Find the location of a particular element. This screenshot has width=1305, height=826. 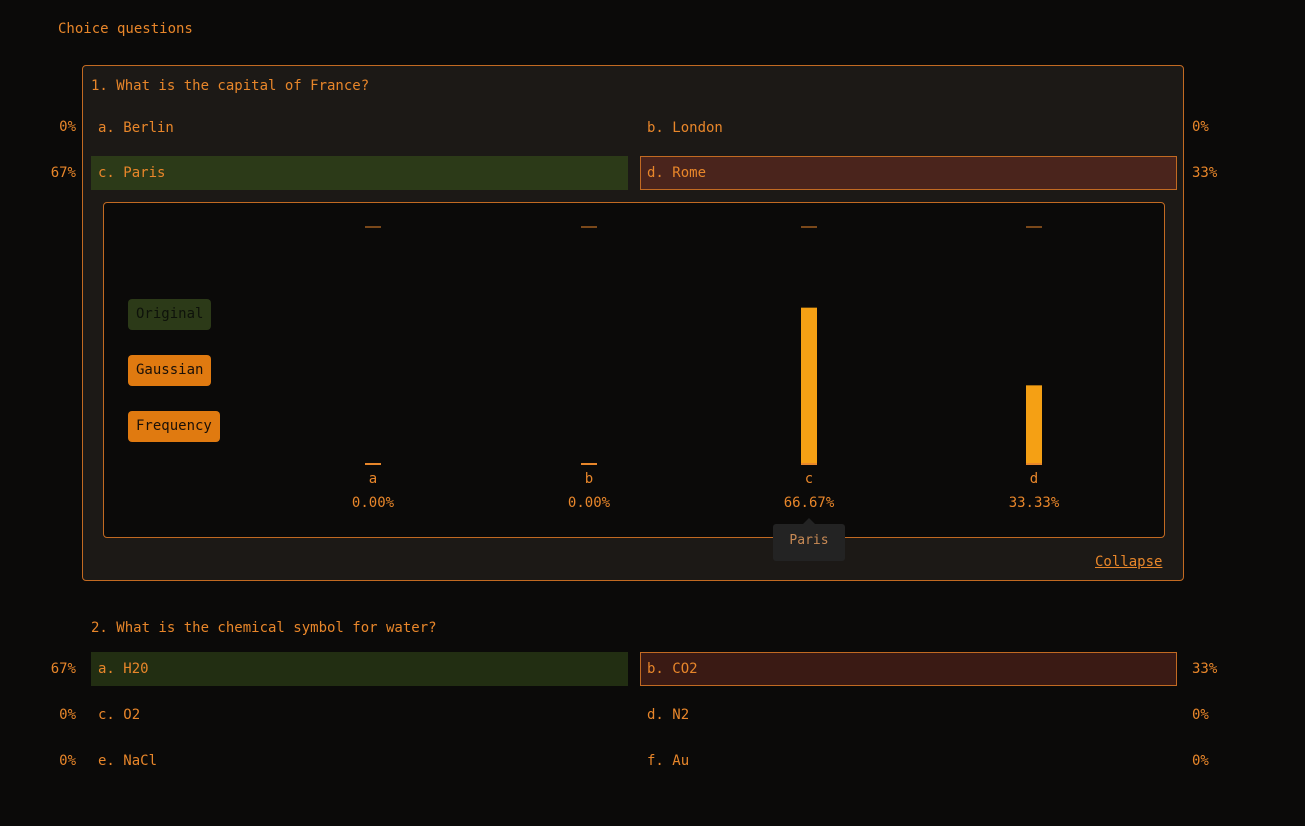

q2-option-a-percent: 67% is located at coordinates (63, 669).